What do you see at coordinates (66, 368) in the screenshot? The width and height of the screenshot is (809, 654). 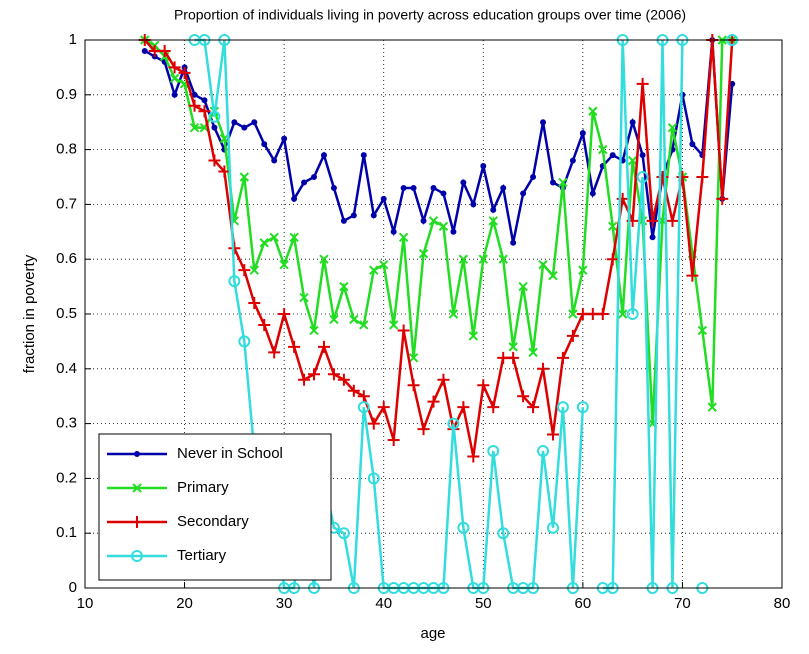 I see `y-tick-label: 0.4` at bounding box center [66, 368].